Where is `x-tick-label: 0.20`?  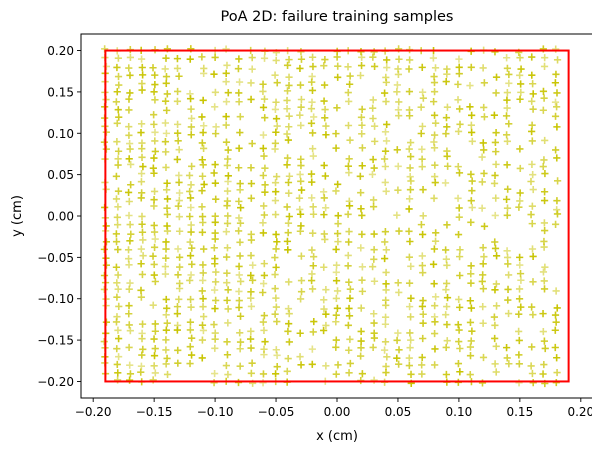
x-tick-label: 0.20 is located at coordinates (579, 412).